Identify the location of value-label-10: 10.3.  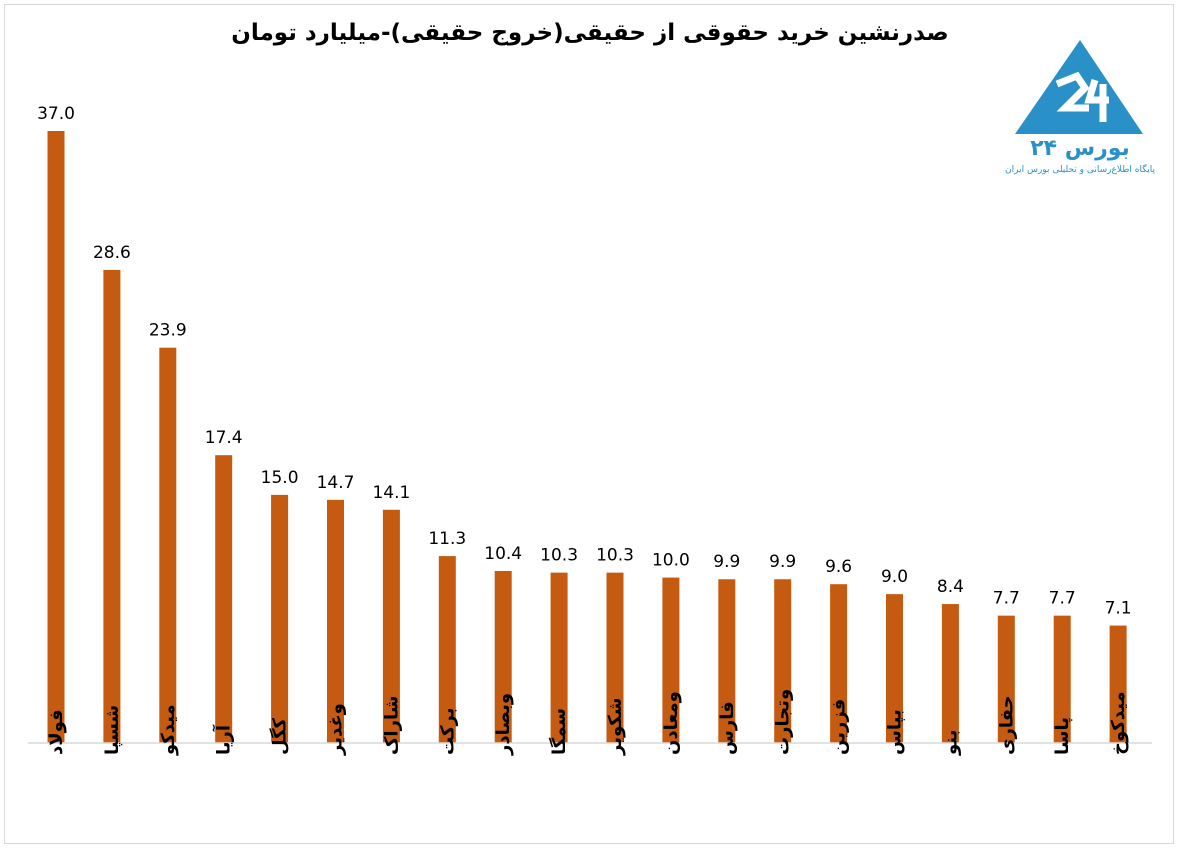
(615, 556).